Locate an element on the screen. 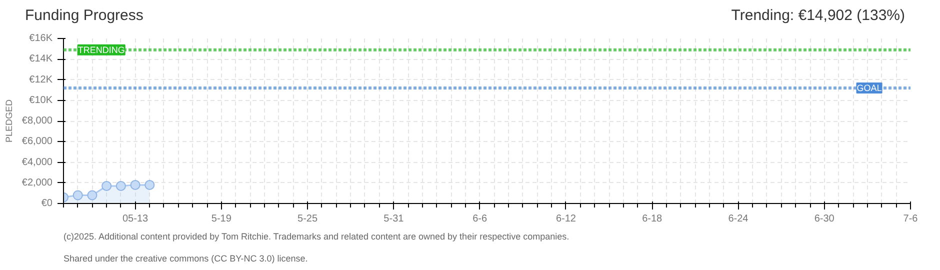  x-tick-label: 6-24 is located at coordinates (738, 219).